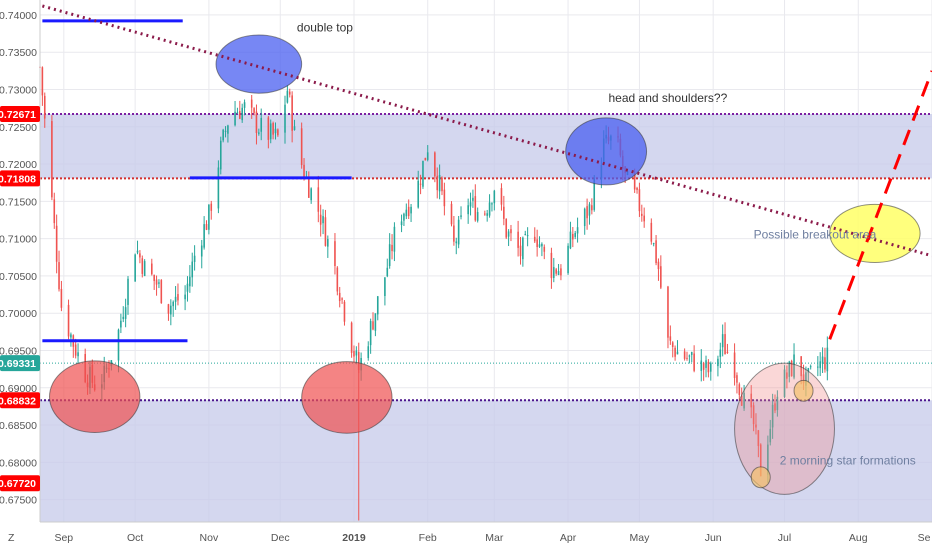 Image resolution: width=932 pixels, height=555 pixels. I want to click on y-tick-label: 0.68500, so click(18, 426).